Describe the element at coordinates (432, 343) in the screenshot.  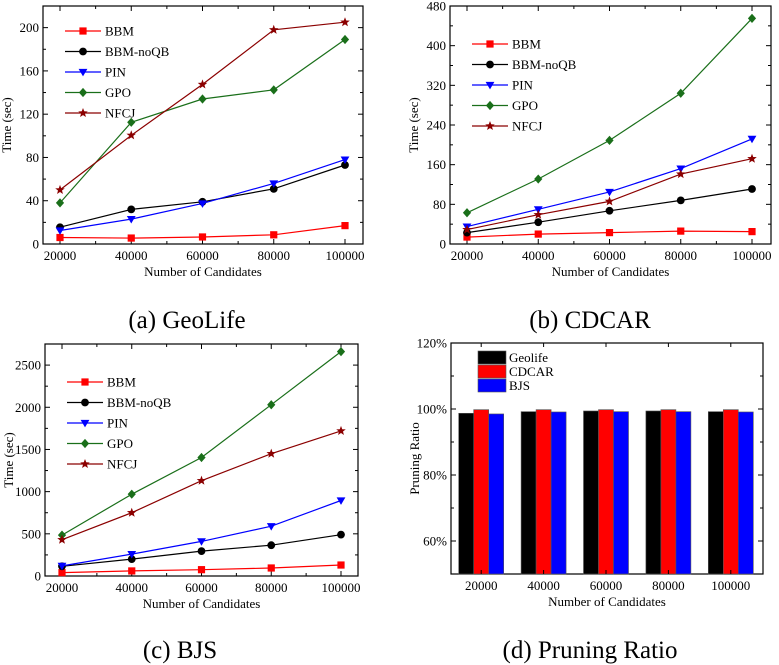
I see `y-tick-label: 120%` at that location.